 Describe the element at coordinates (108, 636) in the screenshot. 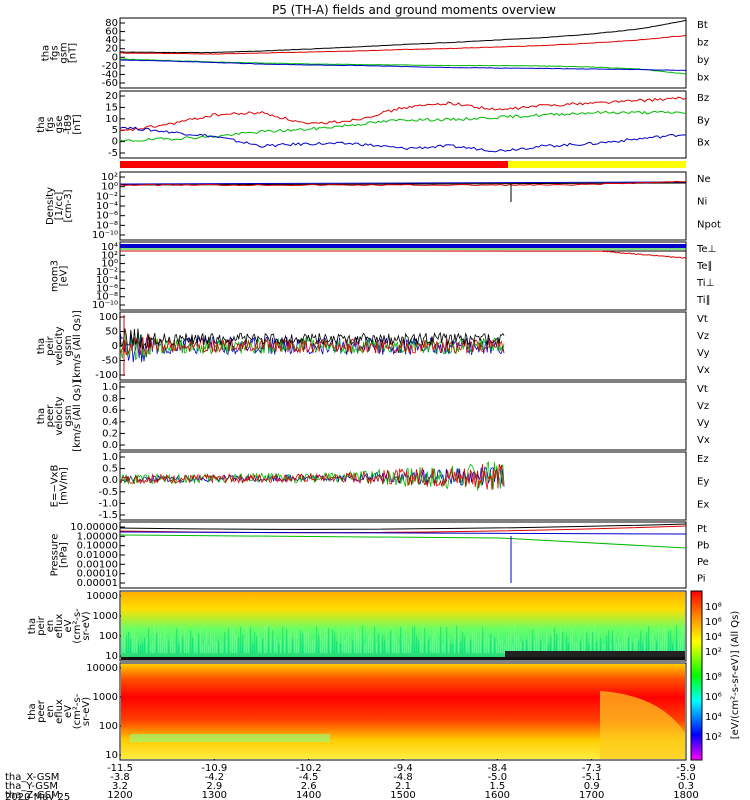

I see `y-tick-label: 100` at that location.